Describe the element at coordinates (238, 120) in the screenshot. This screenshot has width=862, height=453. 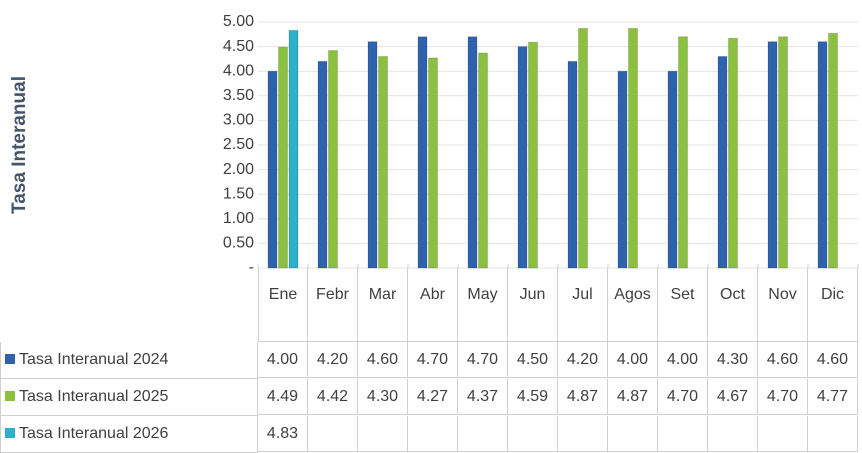
I see `y-tick-label: 3.00` at that location.